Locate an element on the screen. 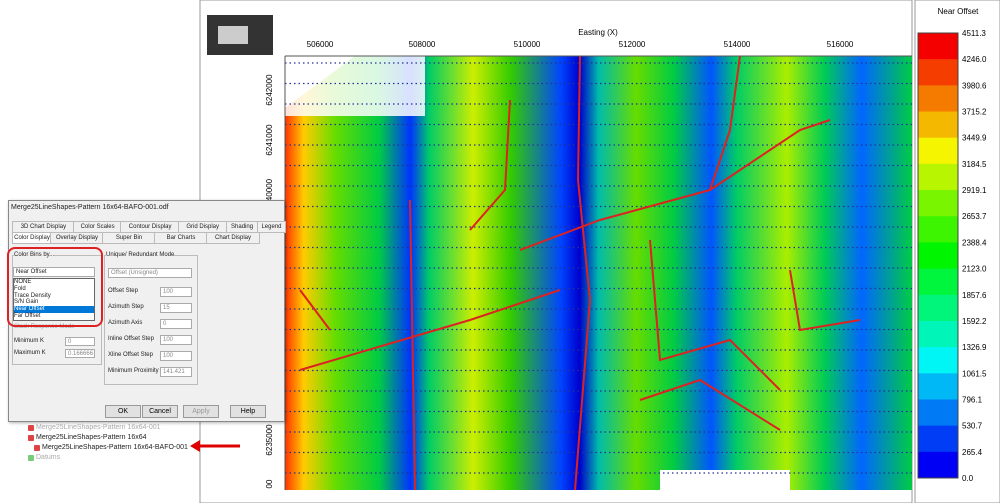 Image resolution: width=1000 pixels, height=503 pixels. field-label: Maximum K is located at coordinates (30, 353).